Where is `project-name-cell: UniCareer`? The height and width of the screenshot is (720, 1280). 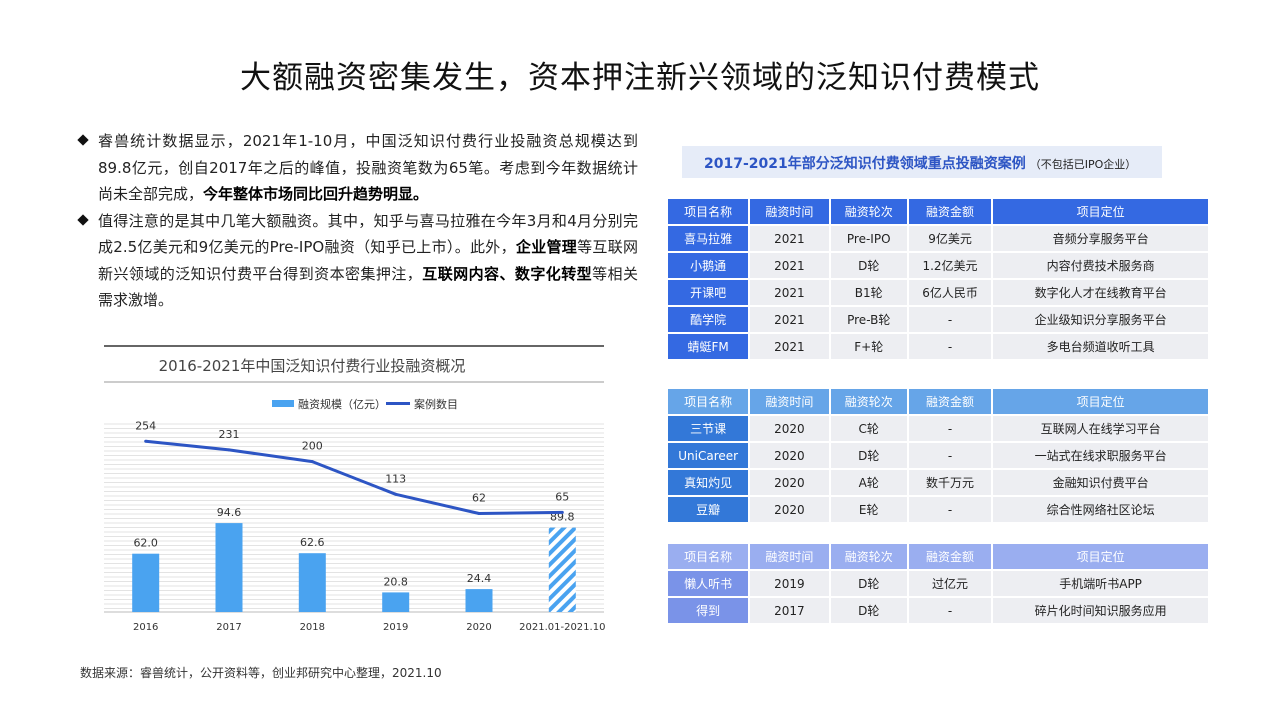 project-name-cell: UniCareer is located at coordinates (708, 455).